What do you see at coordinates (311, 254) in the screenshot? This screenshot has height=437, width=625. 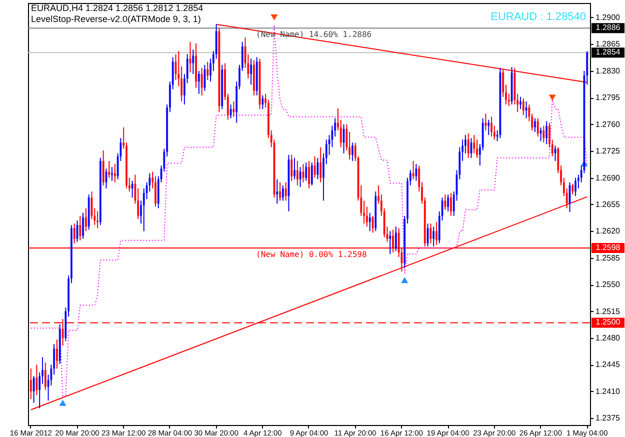 I see `annotation: (New Name) 0.00% 1.2598` at bounding box center [311, 254].